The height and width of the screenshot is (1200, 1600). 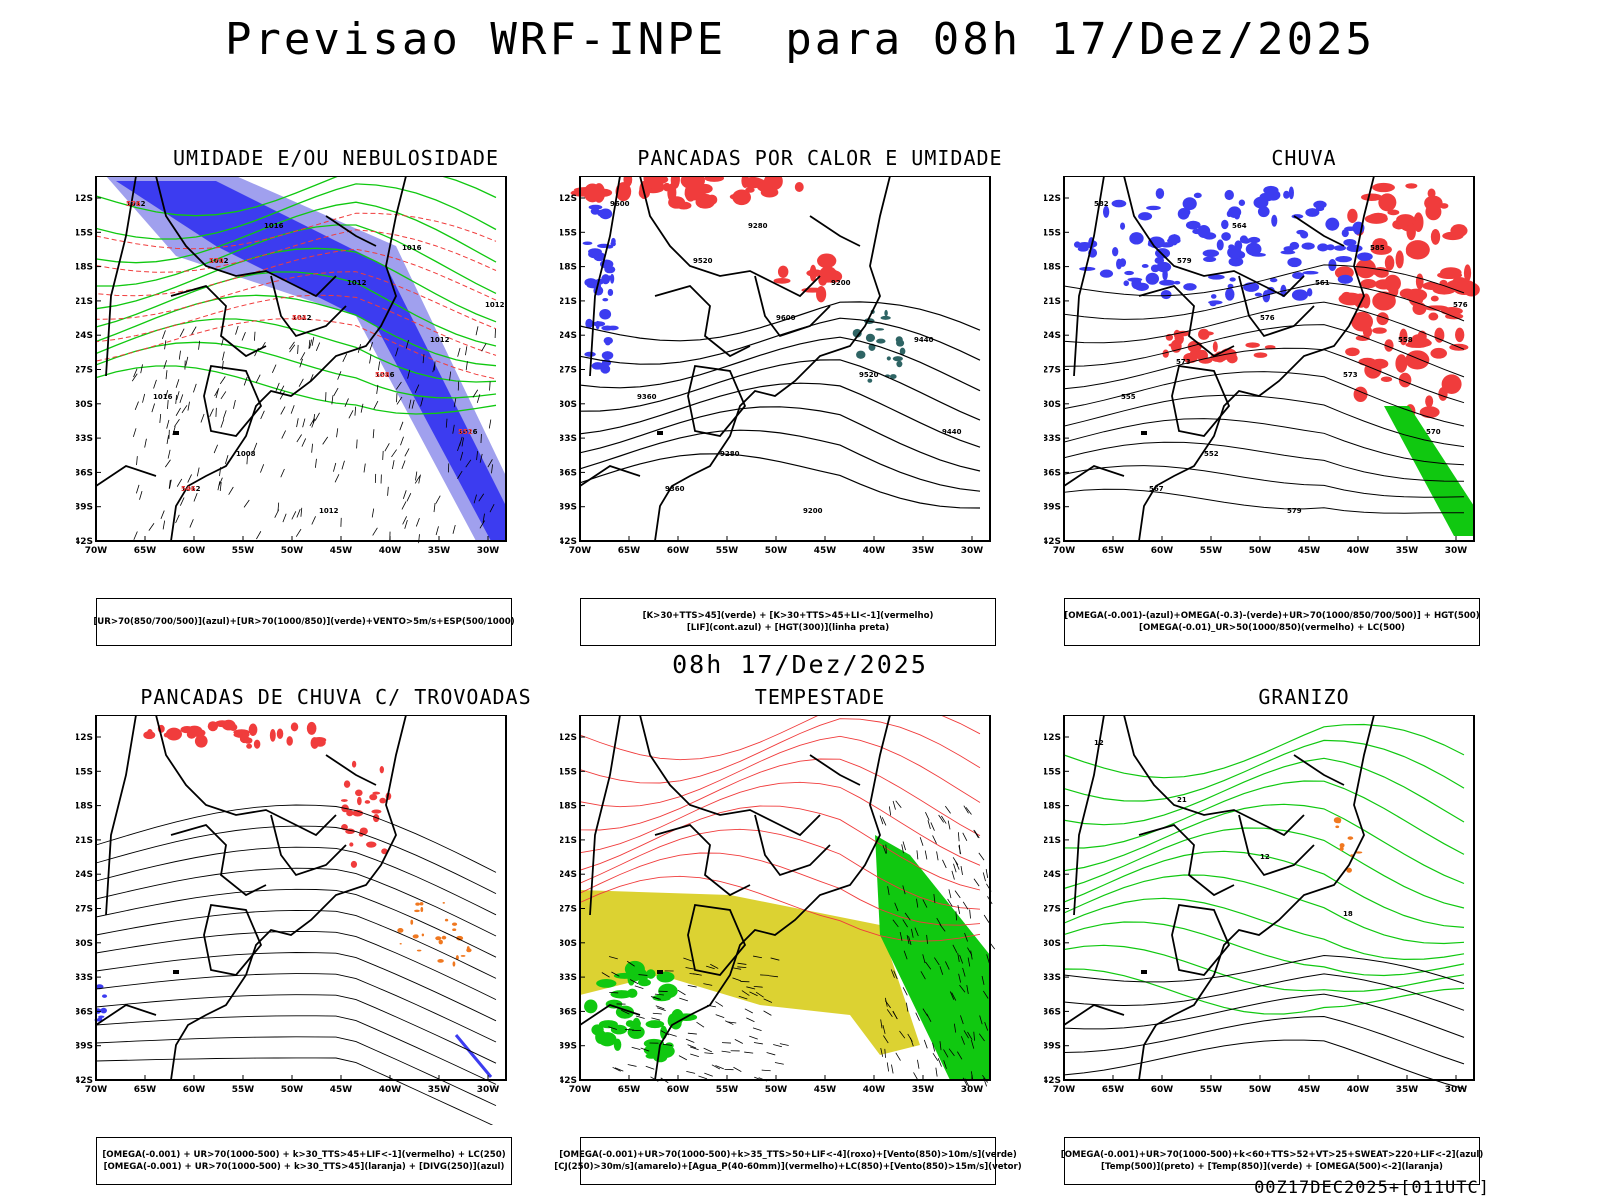 What do you see at coordinates (1156, 489) in the screenshot?
I see `contour-label: 567` at bounding box center [1156, 489].